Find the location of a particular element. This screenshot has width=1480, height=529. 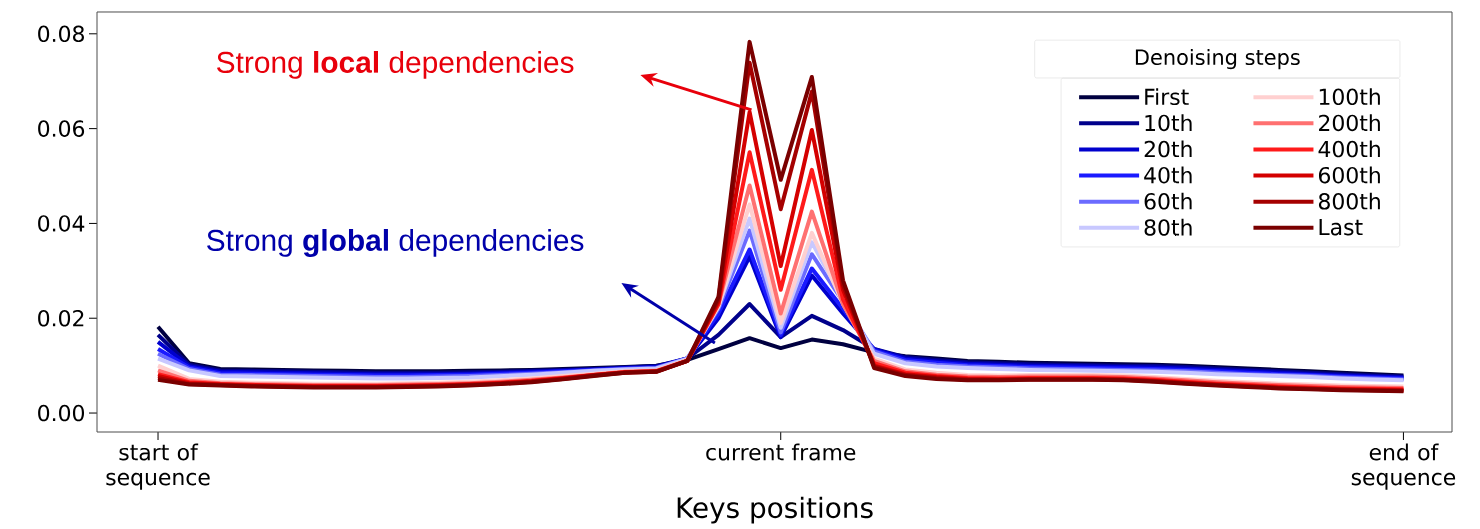

y-tick-label: 0.04 is located at coordinates (61, 223).